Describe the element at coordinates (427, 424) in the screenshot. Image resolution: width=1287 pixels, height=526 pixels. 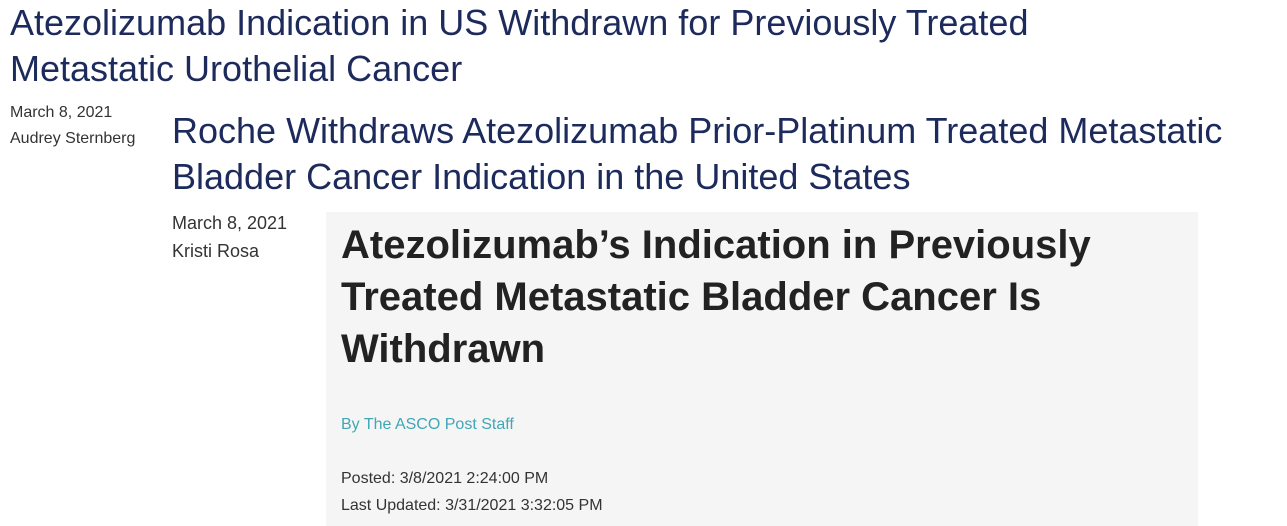
I see `byline-link: By The ASCO Post Staff` at that location.